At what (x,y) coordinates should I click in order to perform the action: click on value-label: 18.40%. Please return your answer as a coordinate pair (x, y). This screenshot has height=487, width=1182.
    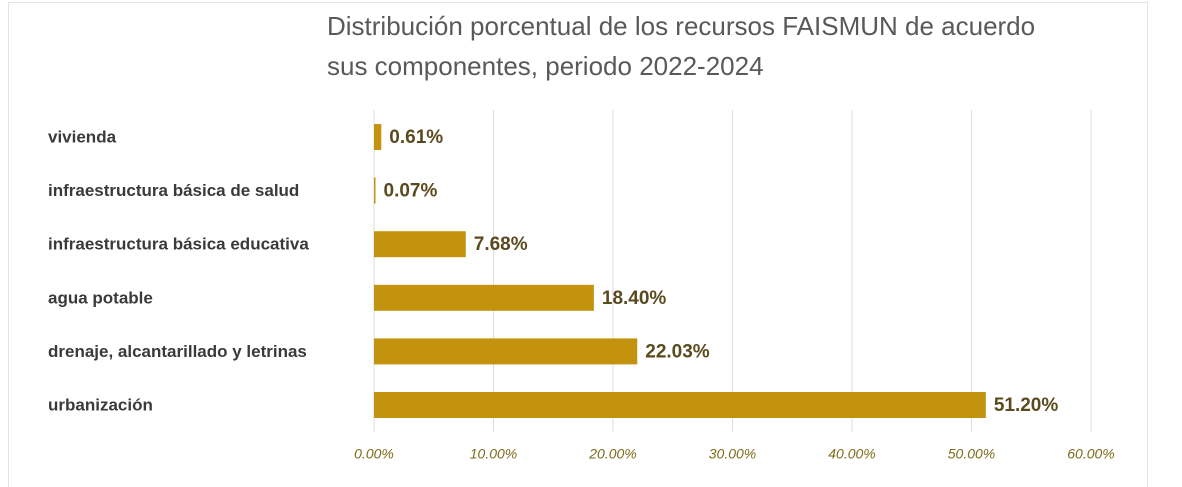
    Looking at the image, I should click on (634, 298).